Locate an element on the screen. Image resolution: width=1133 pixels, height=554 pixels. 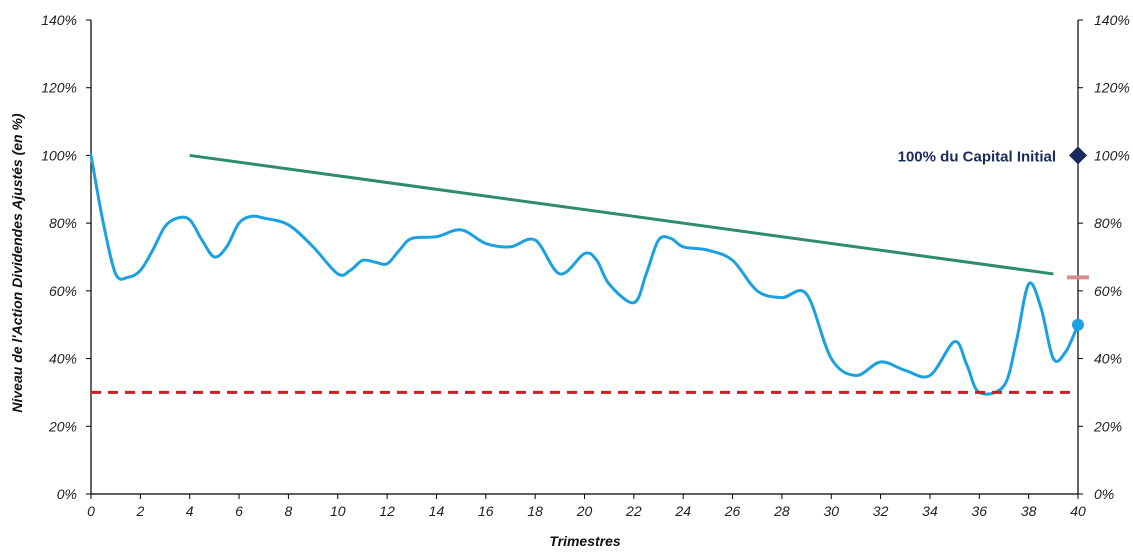
x-tick-label: 20 is located at coordinates (584, 511).